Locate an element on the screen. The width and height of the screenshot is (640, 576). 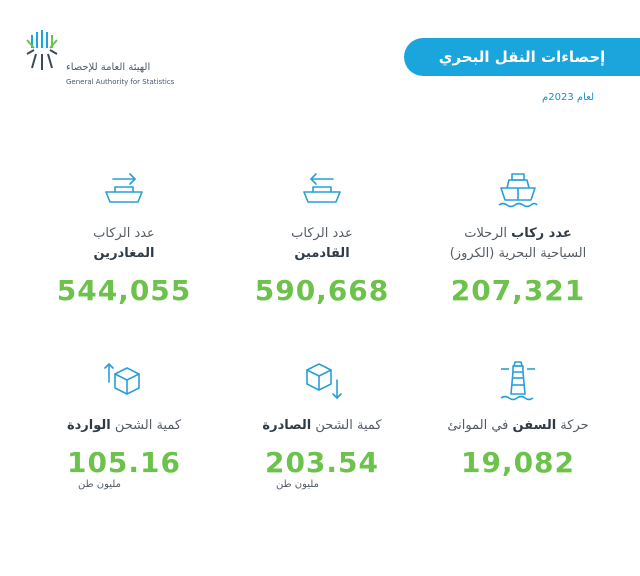
label-bold: الواردة is located at coordinates (88, 425).